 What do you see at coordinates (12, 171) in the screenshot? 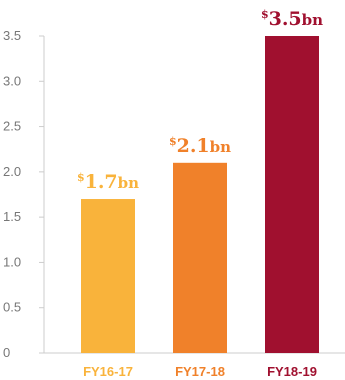
I see `y-tick-label: 2.0` at bounding box center [12, 171].